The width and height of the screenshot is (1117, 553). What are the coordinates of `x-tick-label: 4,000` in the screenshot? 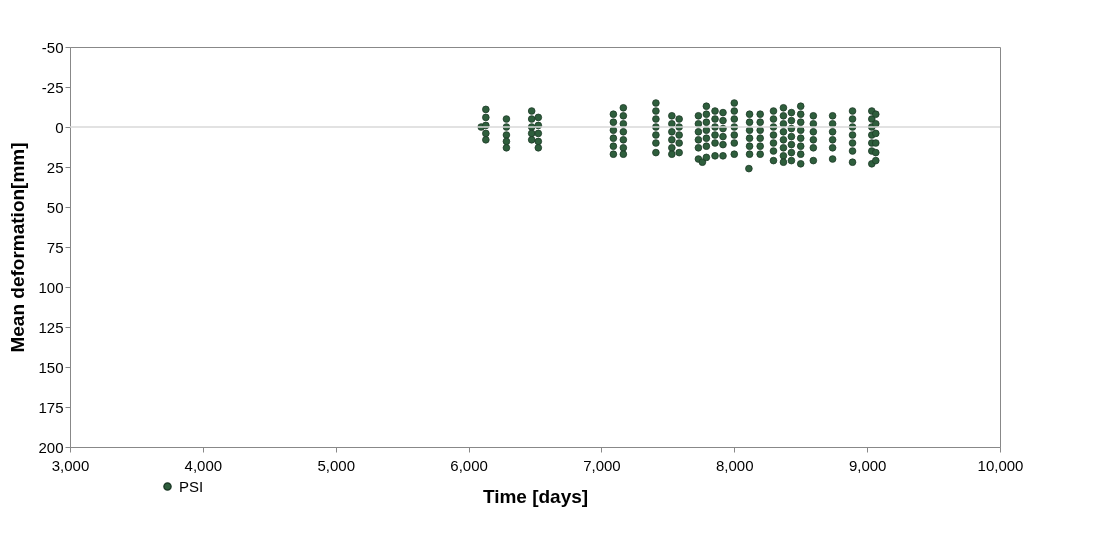 It's located at (203, 465).